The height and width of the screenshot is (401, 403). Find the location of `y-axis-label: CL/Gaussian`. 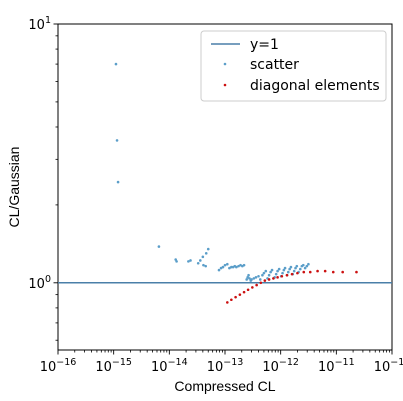

y-axis-label: CL/Gaussian is located at coordinates (14, 187).